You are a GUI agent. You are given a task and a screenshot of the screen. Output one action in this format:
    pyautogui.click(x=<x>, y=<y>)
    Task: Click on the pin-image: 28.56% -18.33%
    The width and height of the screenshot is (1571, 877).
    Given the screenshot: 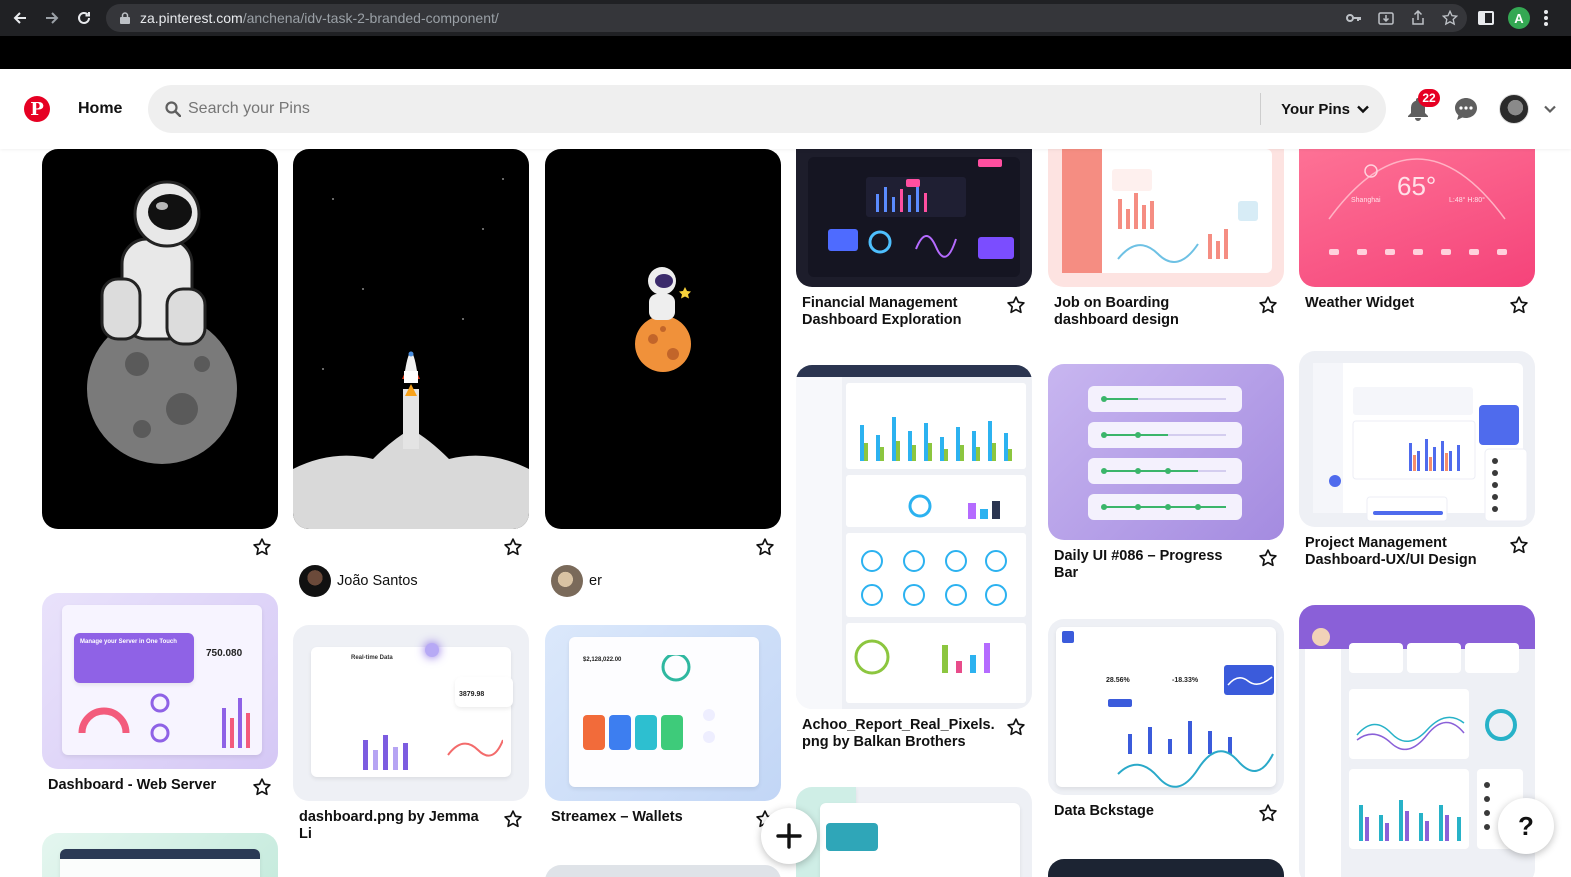 What is the action you would take?
    pyautogui.click(x=1166, y=707)
    